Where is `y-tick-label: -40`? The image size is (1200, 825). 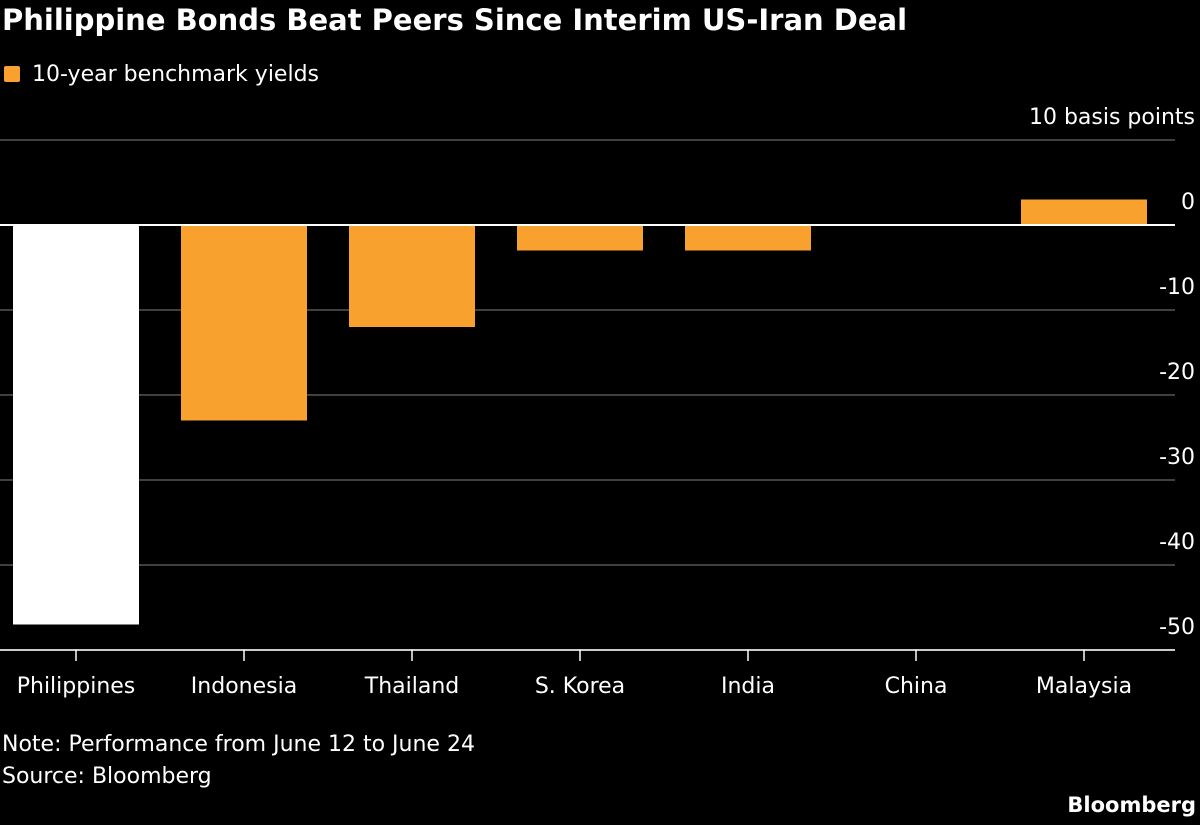
y-tick-label: -40 is located at coordinates (1177, 542).